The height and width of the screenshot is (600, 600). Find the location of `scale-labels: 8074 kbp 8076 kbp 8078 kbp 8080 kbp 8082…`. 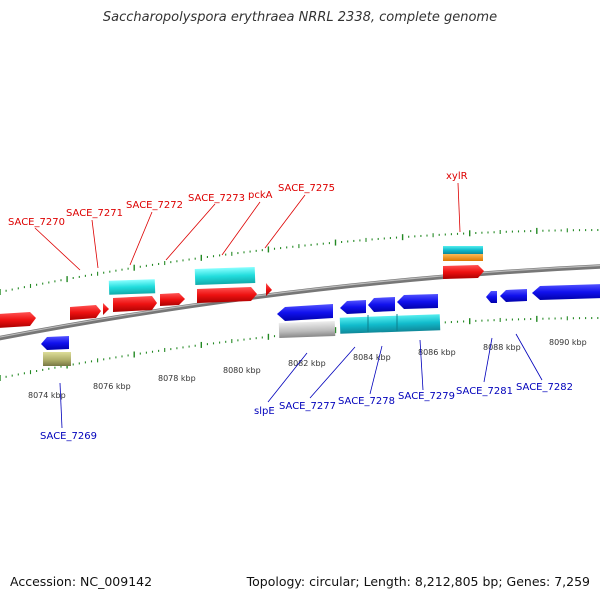

scale-labels: 8074 kbp 8076 kbp 8078 kbp 8080 kbp 8082… is located at coordinates (307, 369).